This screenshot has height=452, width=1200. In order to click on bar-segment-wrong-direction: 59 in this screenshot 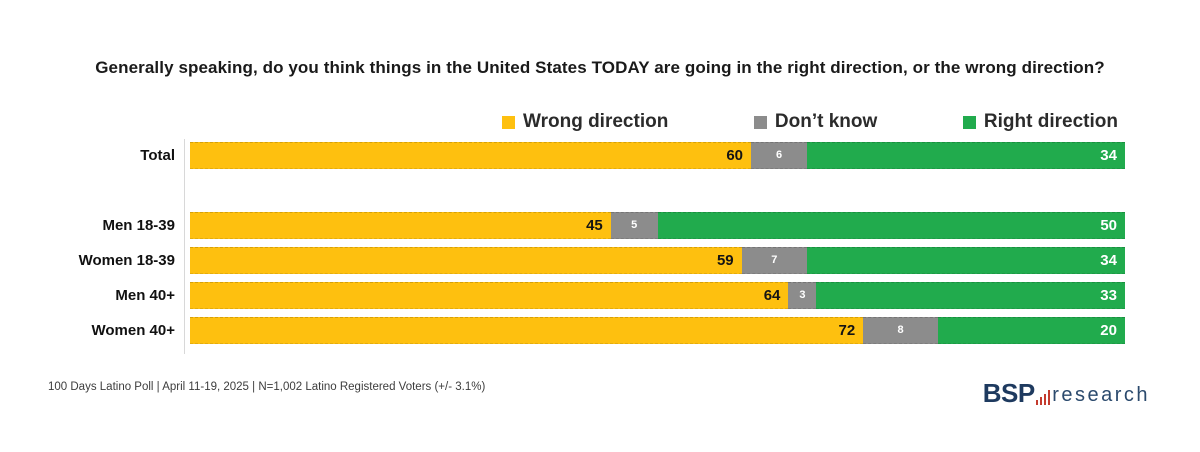, I will do `click(466, 260)`.